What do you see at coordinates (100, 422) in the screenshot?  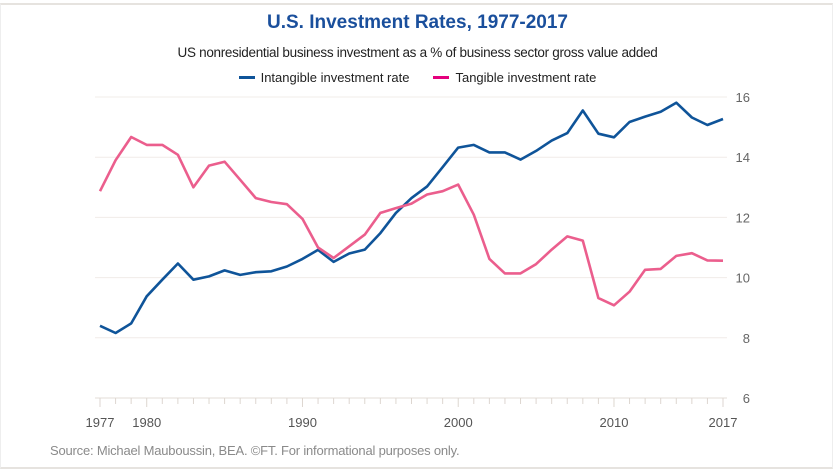 I see `x-tick-label: 1977` at bounding box center [100, 422].